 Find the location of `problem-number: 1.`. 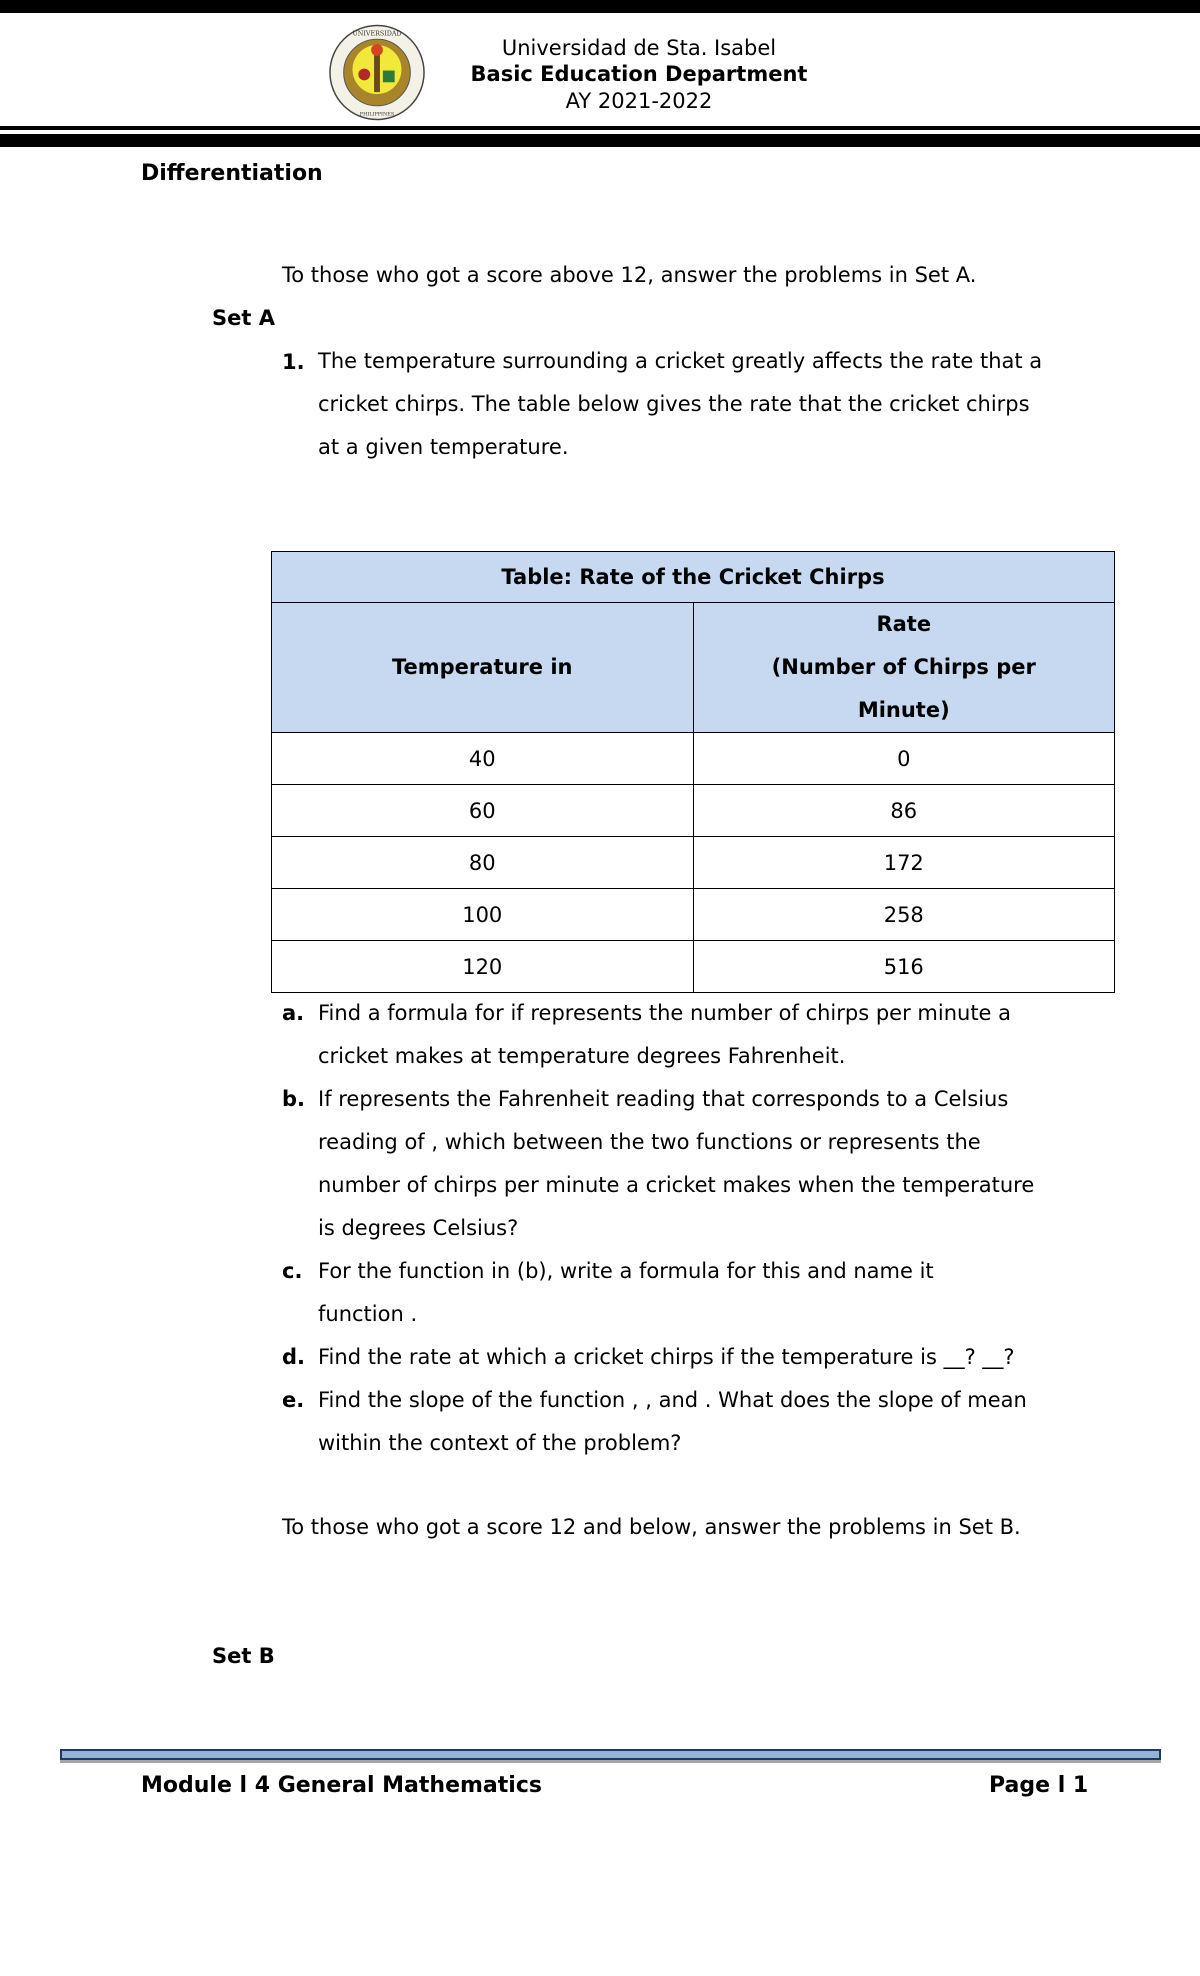

problem-number: 1. is located at coordinates (293, 362).